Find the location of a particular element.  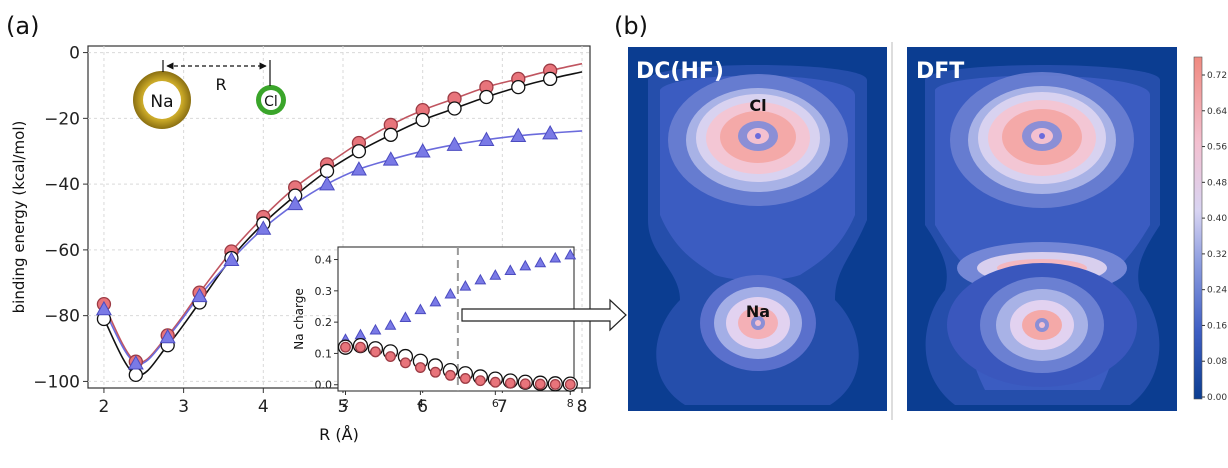

inset-y-tick-label: 0.4 is located at coordinates (324, 260).